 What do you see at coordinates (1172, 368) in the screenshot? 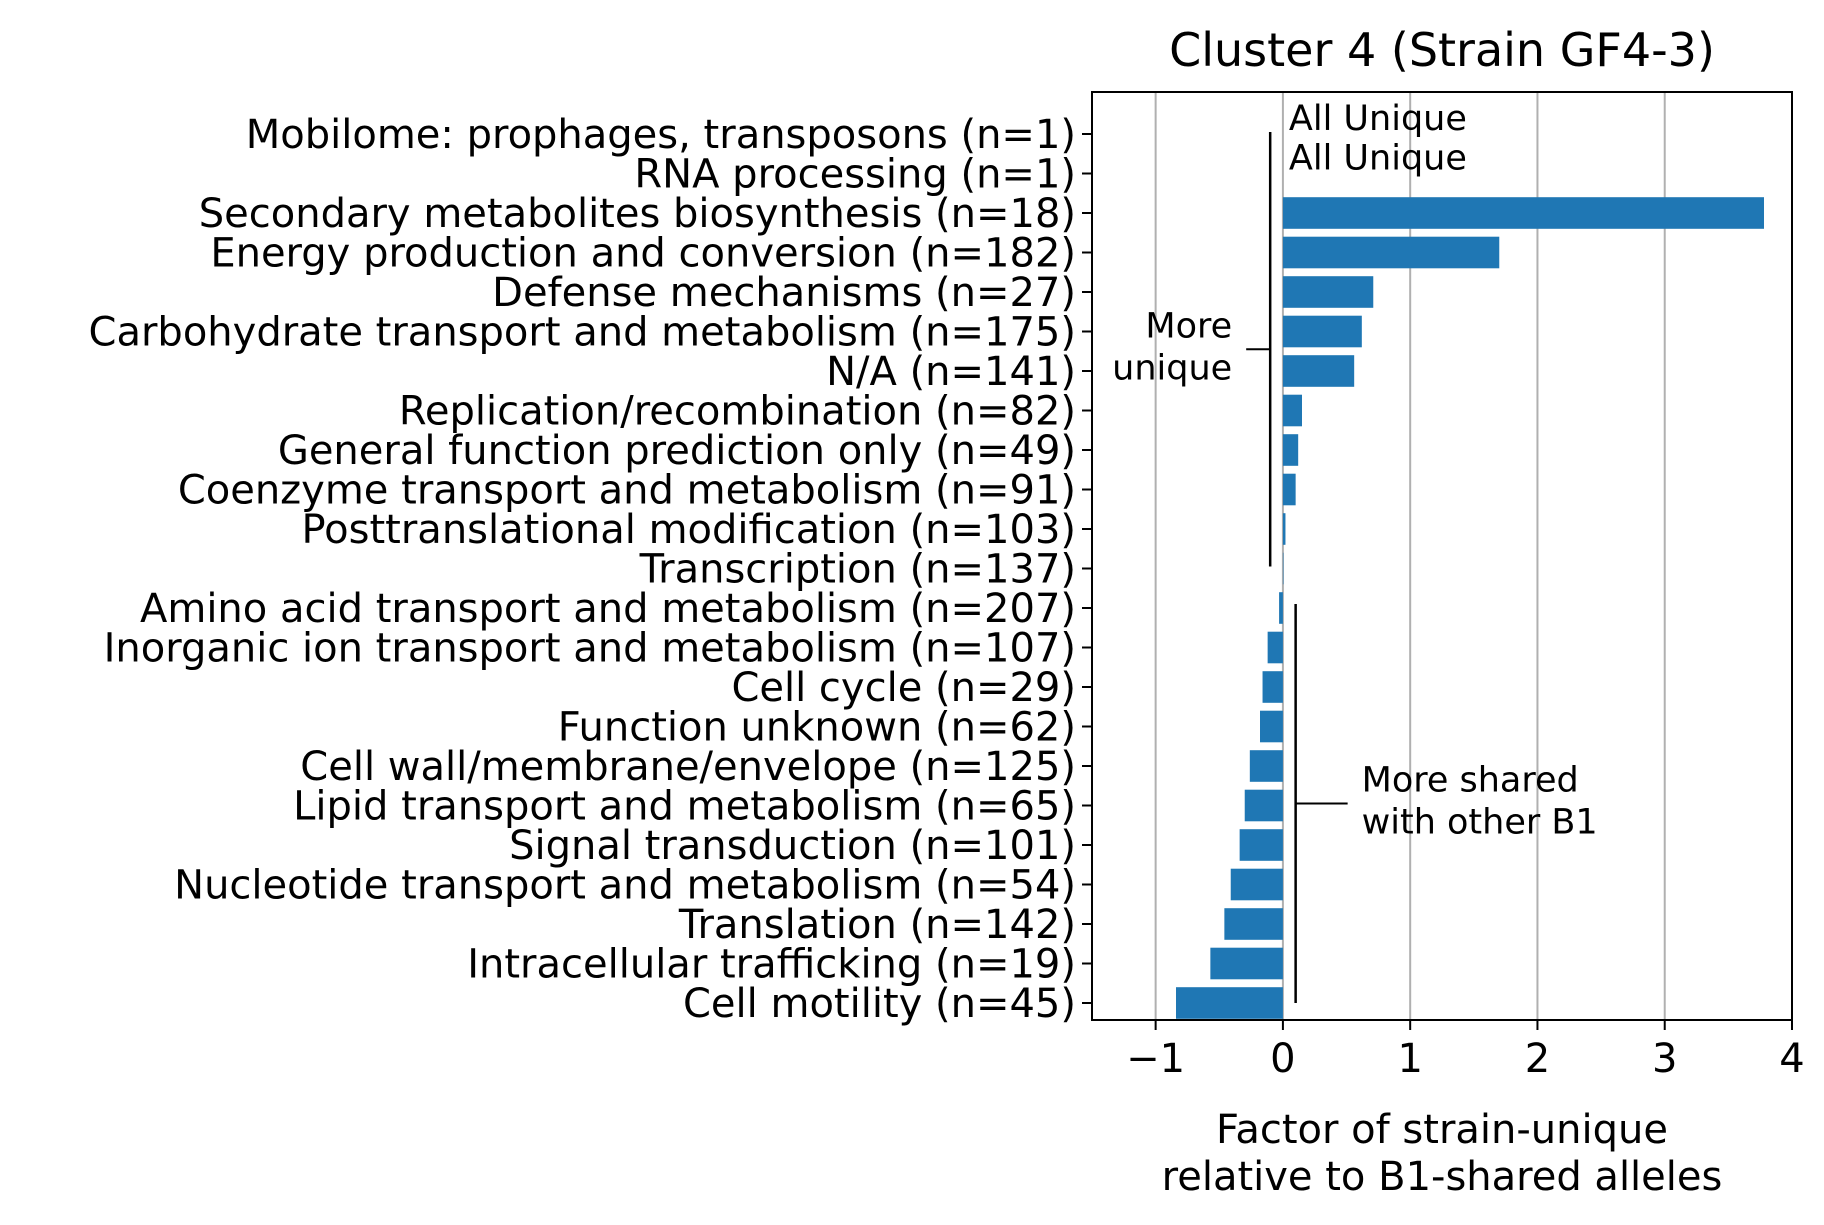
I see `more-unique-label: unique` at bounding box center [1172, 368].